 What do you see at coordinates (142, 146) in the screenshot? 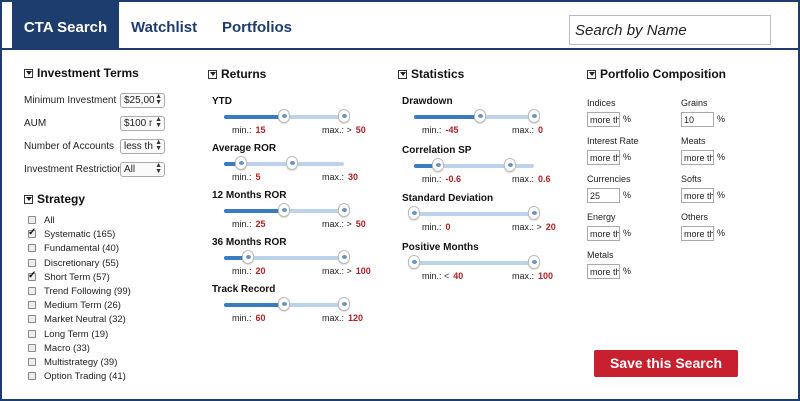
I see `num-accounts-select: less th ▲ ▼` at bounding box center [142, 146].